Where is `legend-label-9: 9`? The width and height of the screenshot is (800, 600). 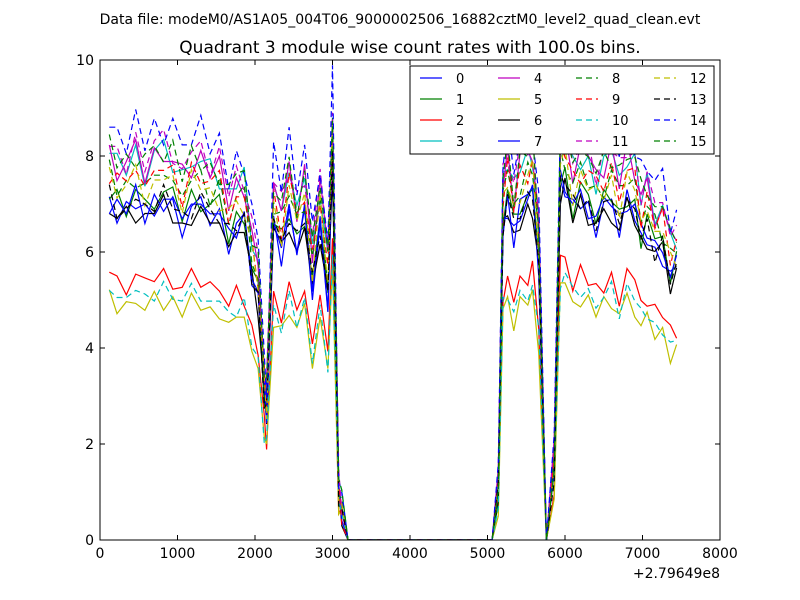
legend-label-9: 9 is located at coordinates (616, 100).